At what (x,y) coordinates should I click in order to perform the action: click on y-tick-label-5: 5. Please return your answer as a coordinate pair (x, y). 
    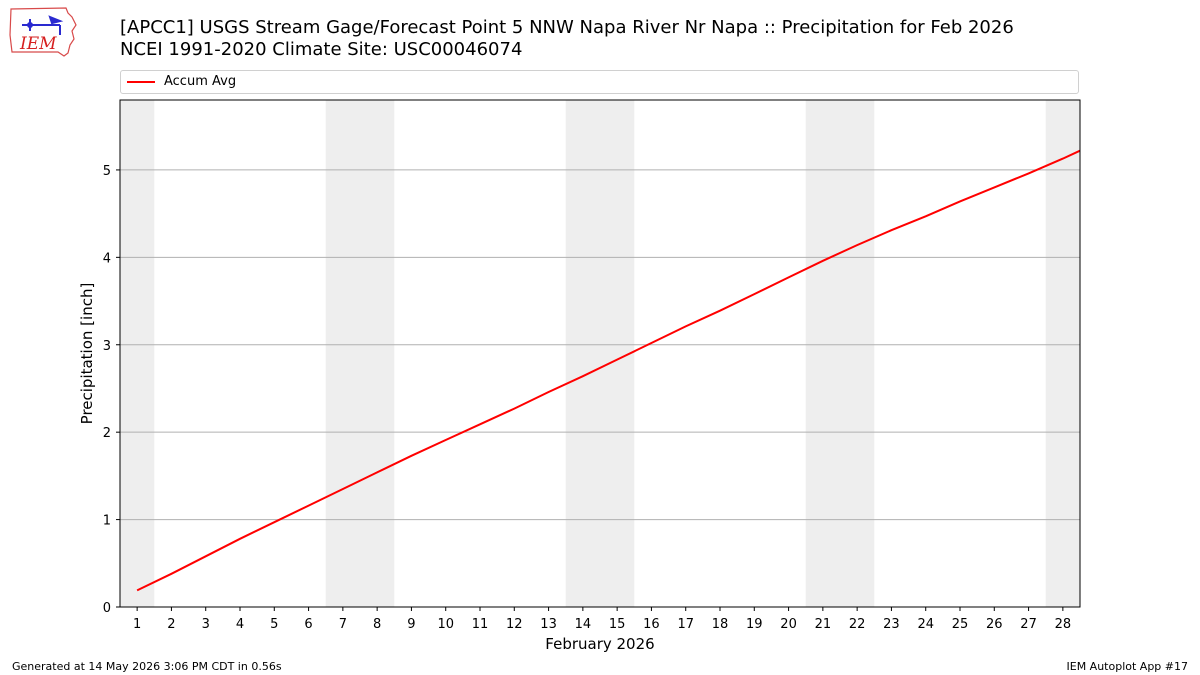
    Looking at the image, I should click on (107, 171).